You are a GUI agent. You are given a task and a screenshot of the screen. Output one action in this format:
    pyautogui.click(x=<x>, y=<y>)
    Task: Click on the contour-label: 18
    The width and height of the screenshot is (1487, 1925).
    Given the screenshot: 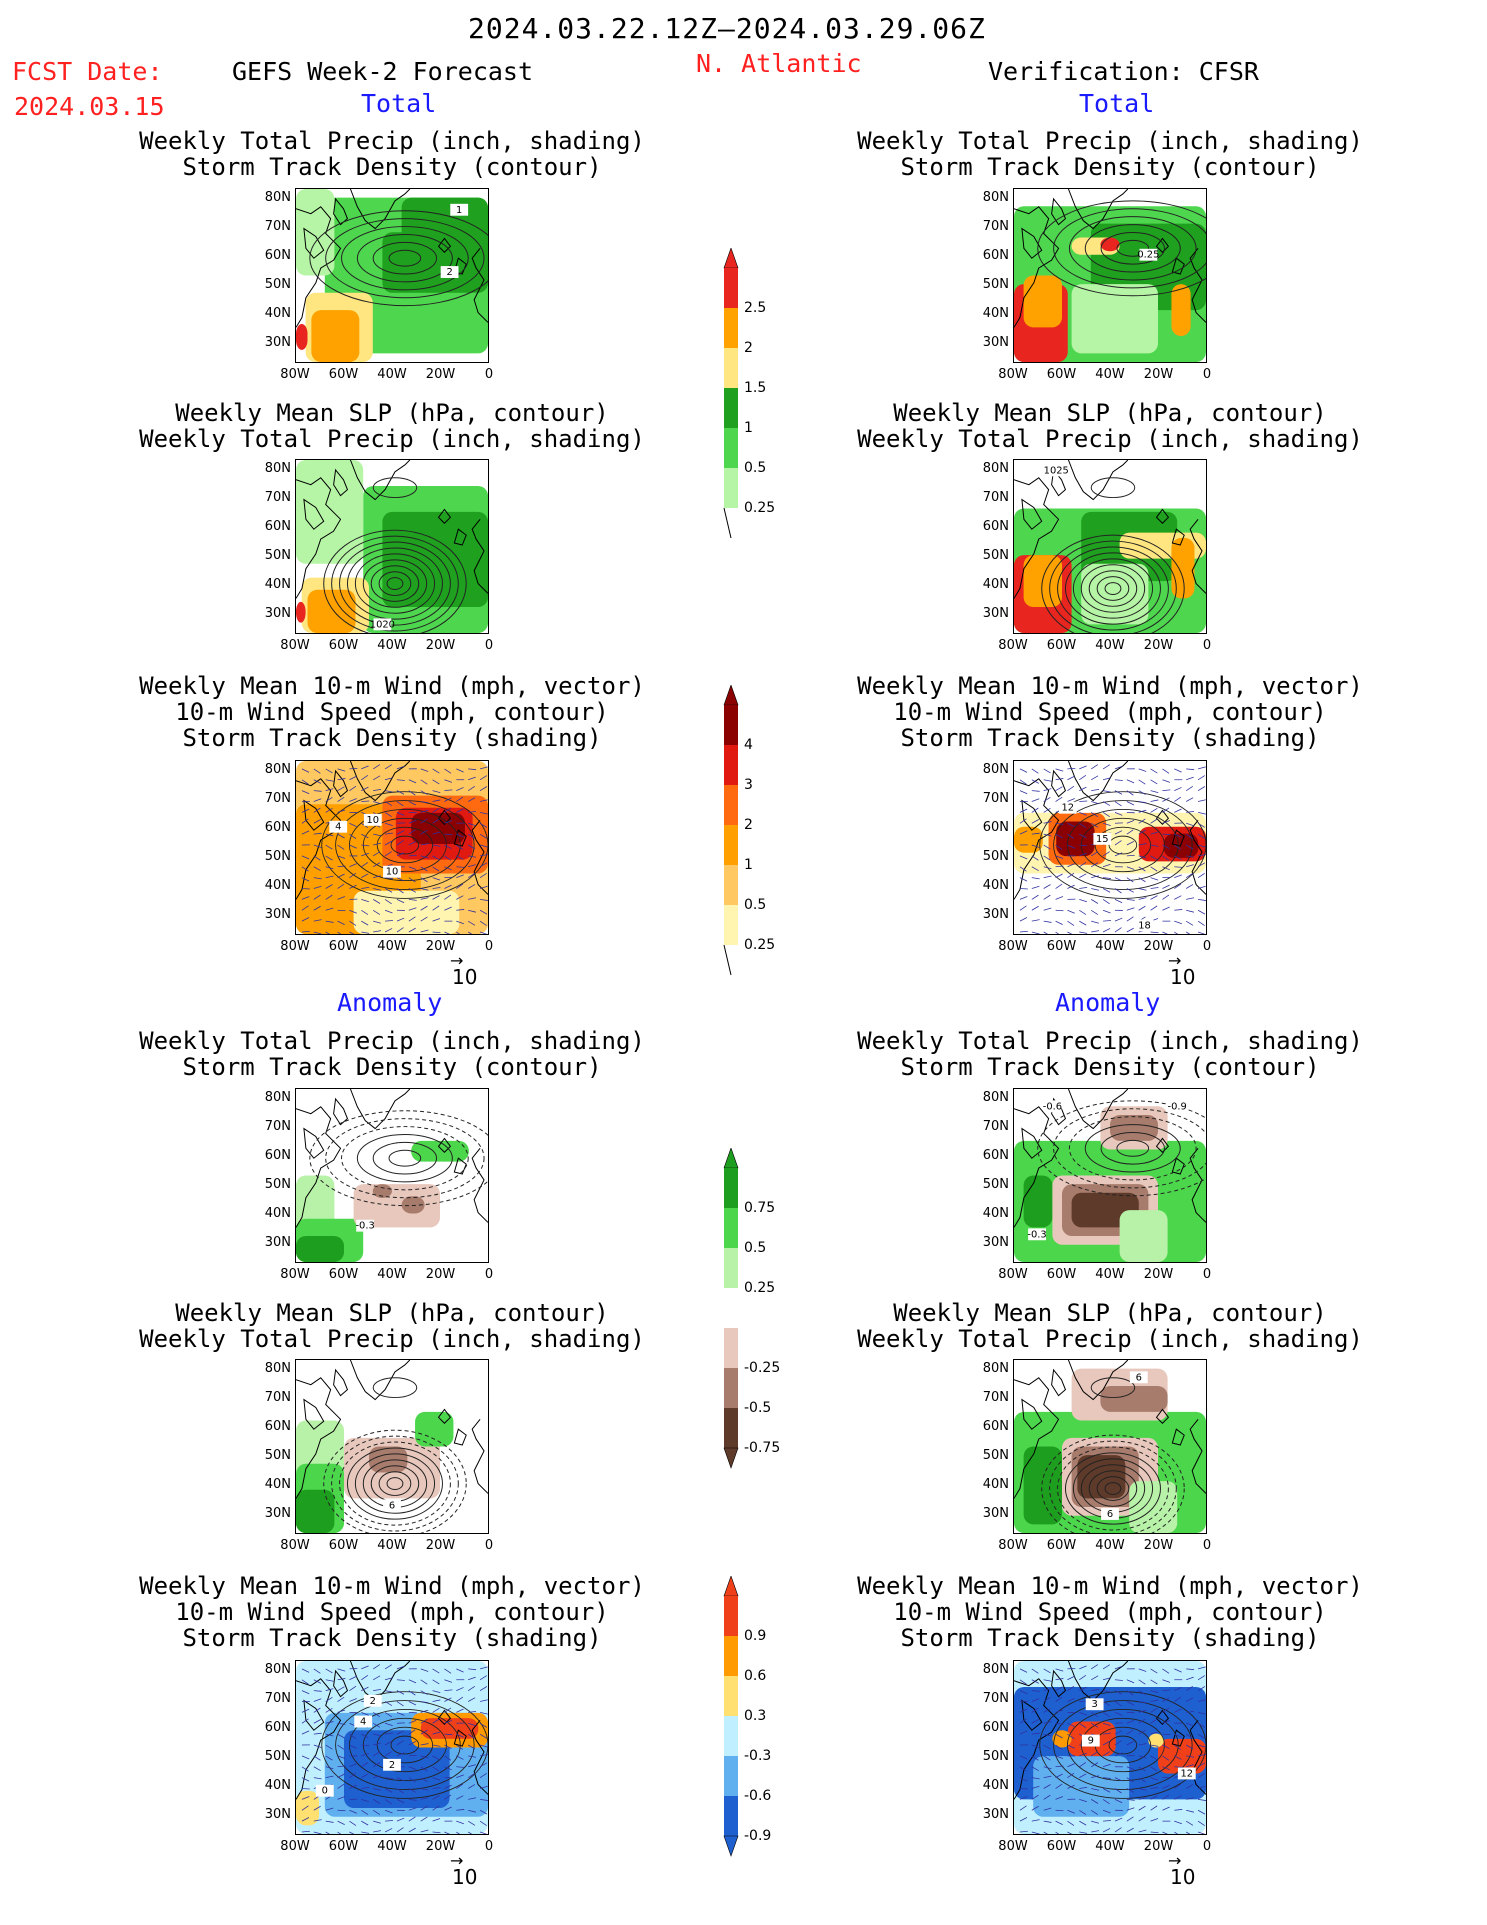 What is the action you would take?
    pyautogui.click(x=1144, y=925)
    